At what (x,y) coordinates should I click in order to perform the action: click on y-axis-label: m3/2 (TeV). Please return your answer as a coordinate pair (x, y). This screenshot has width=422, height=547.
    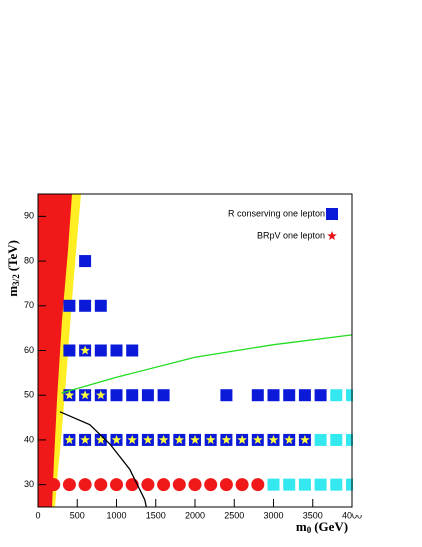
    Looking at the image, I should click on (13, 268).